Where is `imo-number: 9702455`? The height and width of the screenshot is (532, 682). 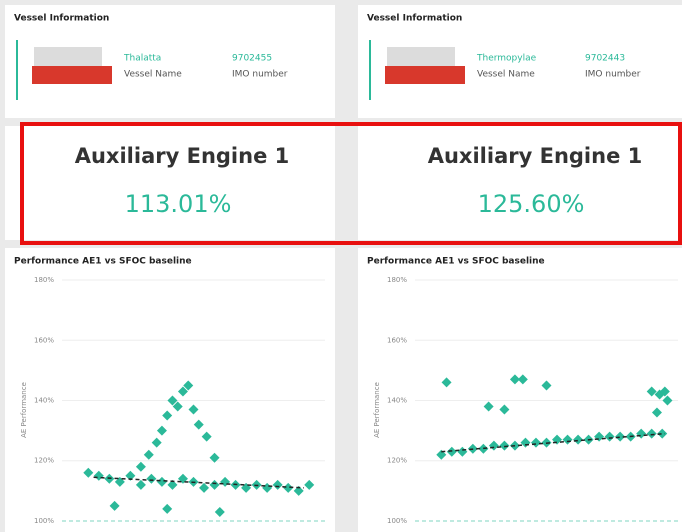
imo-number: 9702455 is located at coordinates (252, 59).